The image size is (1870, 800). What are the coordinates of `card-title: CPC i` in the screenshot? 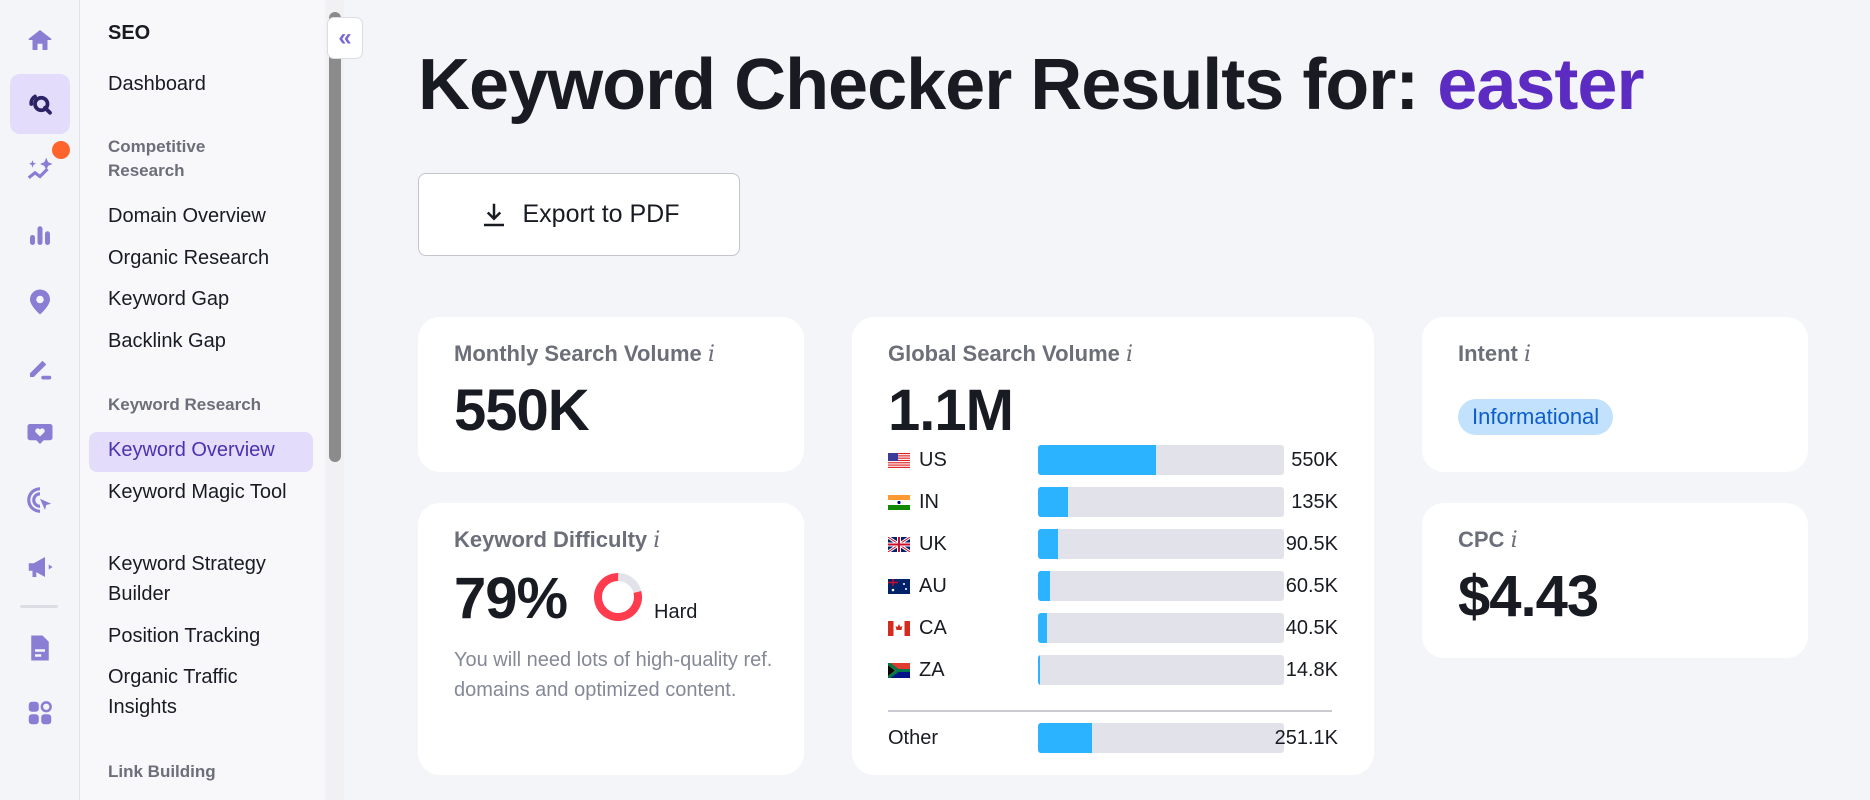 It's located at (1488, 540).